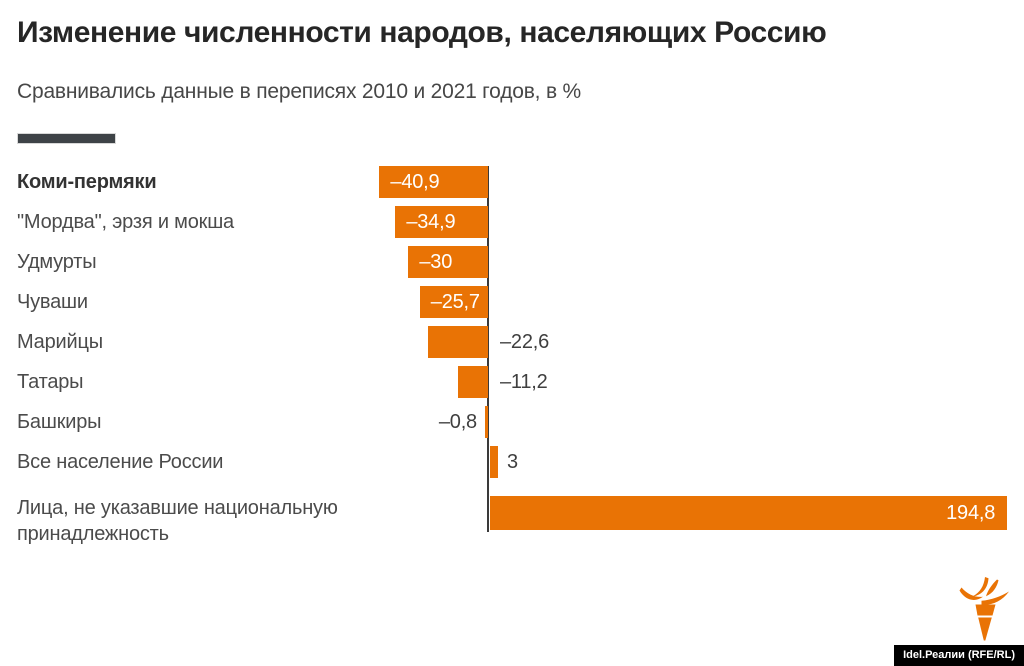 The width and height of the screenshot is (1024, 666). I want to click on legend-swatch, so click(66, 138).